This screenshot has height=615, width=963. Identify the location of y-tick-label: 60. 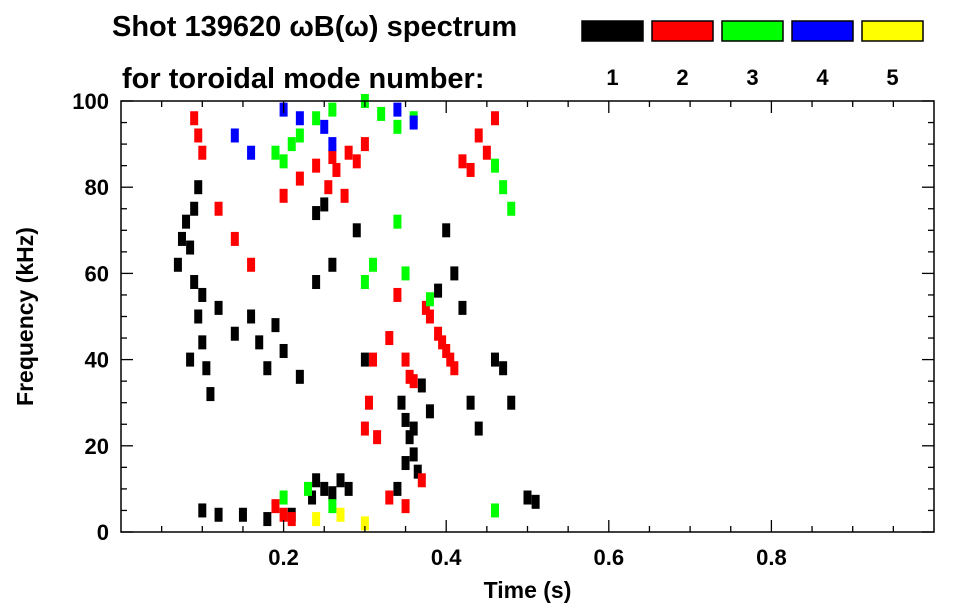
(97, 273).